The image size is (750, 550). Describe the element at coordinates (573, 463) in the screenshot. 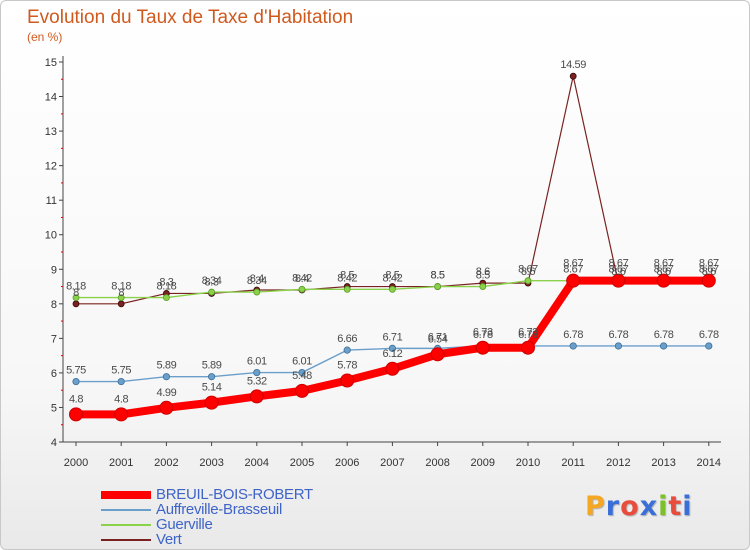

I see `x-tick-label: 2011` at that location.